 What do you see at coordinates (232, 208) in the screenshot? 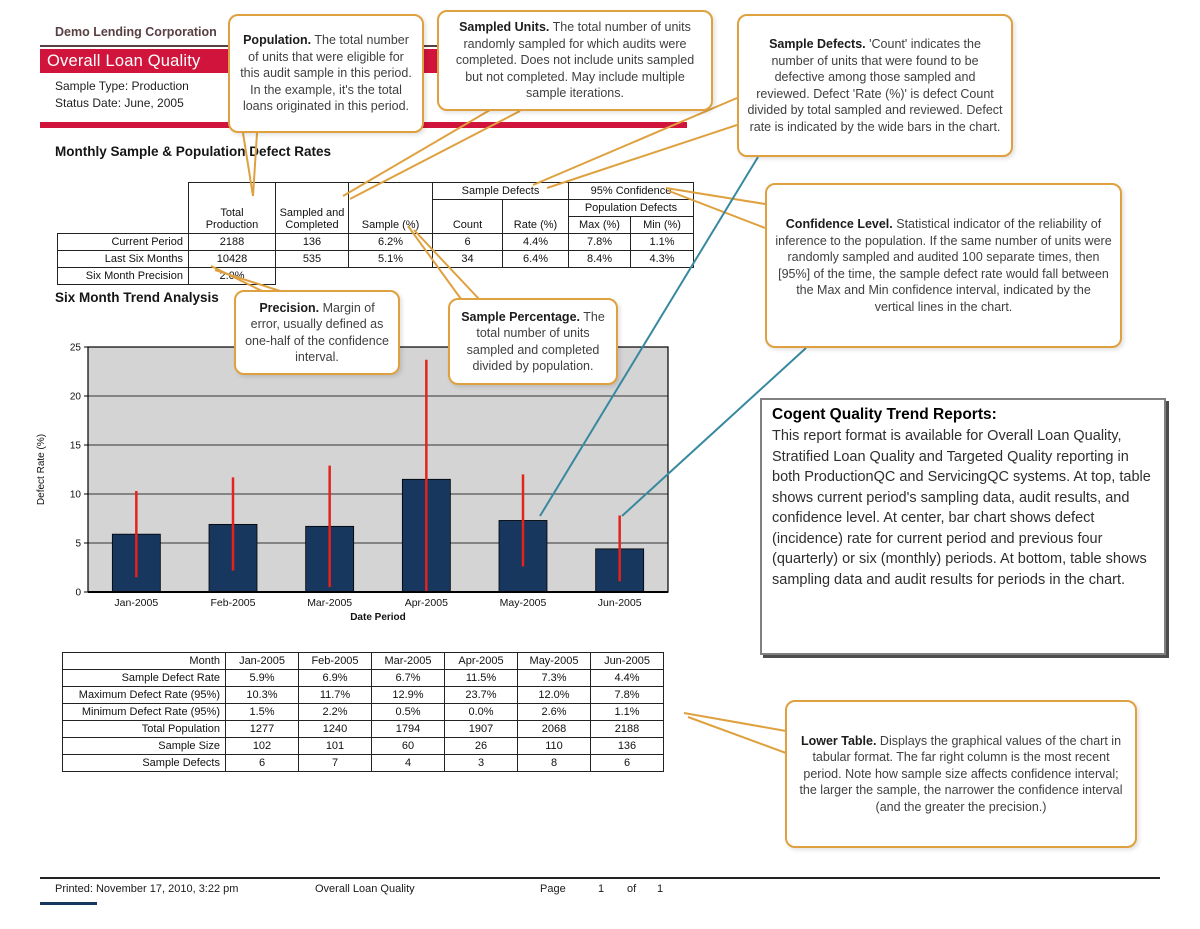
I see `column-header: Total Production` at bounding box center [232, 208].